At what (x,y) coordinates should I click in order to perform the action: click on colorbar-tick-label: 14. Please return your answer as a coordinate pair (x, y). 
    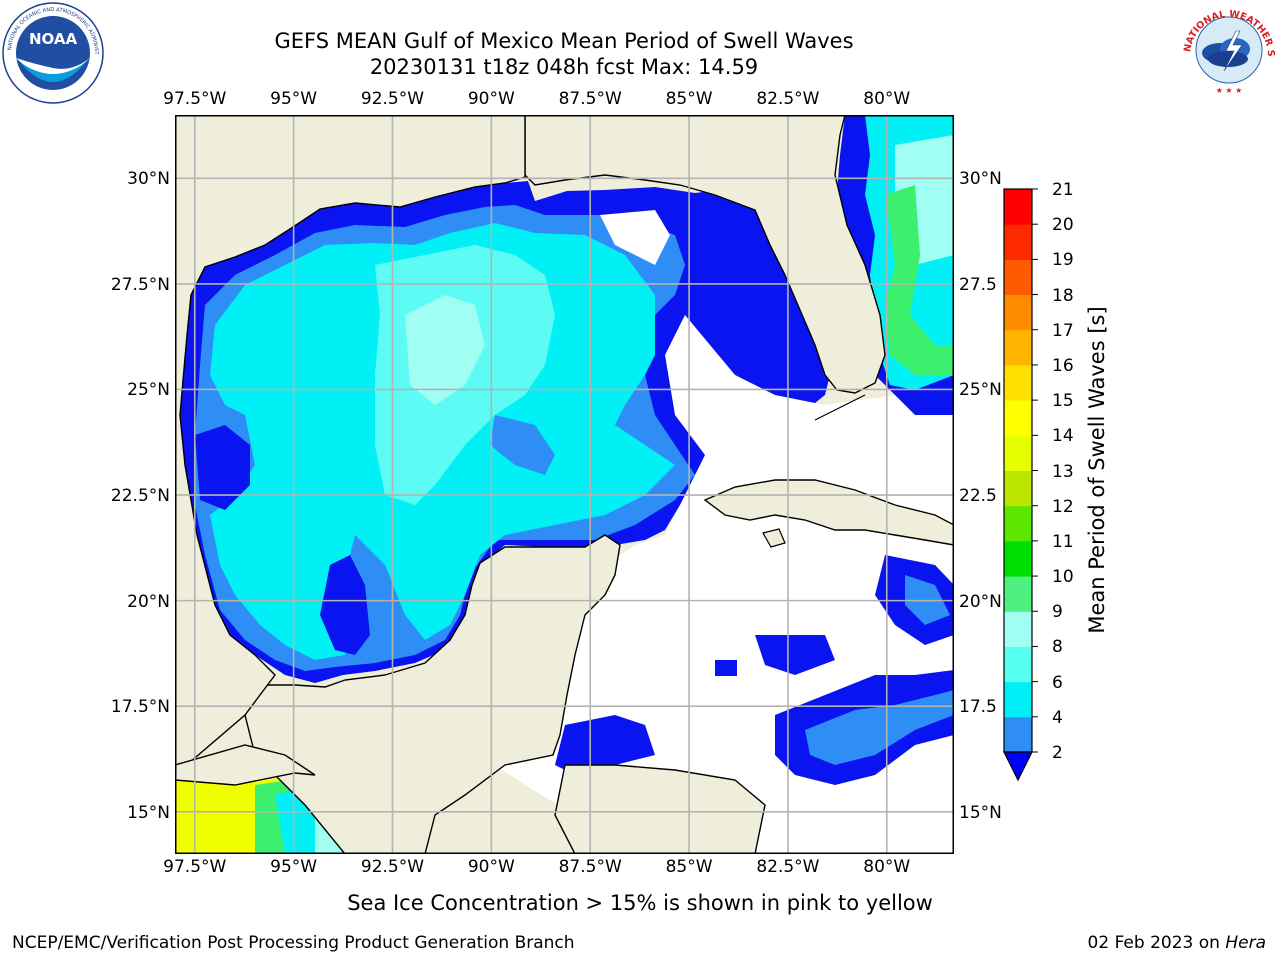
    Looking at the image, I should click on (1063, 436).